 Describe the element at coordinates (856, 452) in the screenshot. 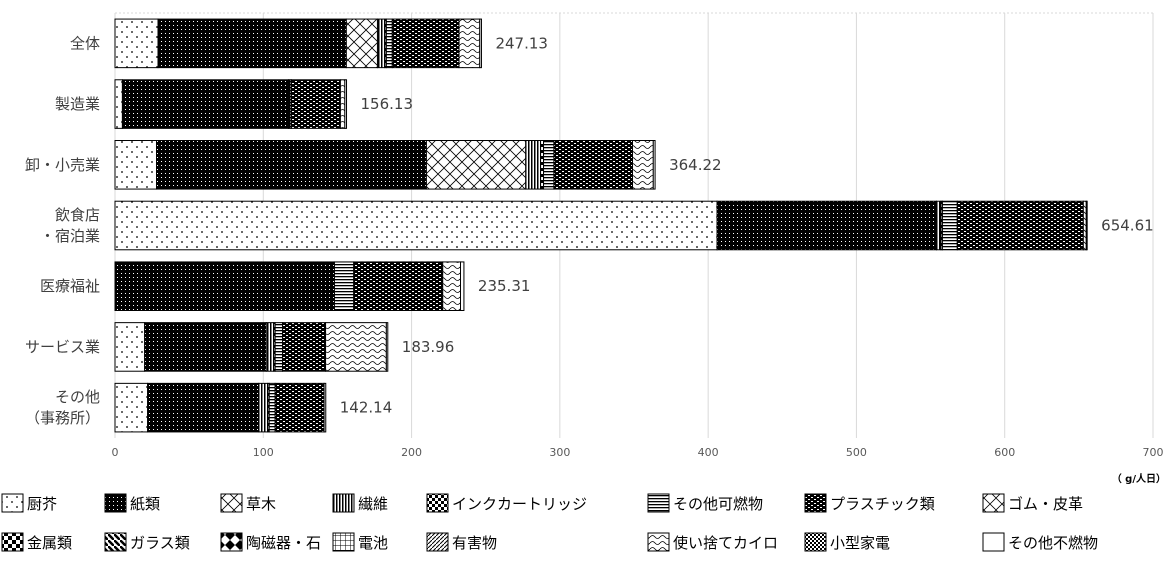

I see `x-tick-label: 500` at that location.